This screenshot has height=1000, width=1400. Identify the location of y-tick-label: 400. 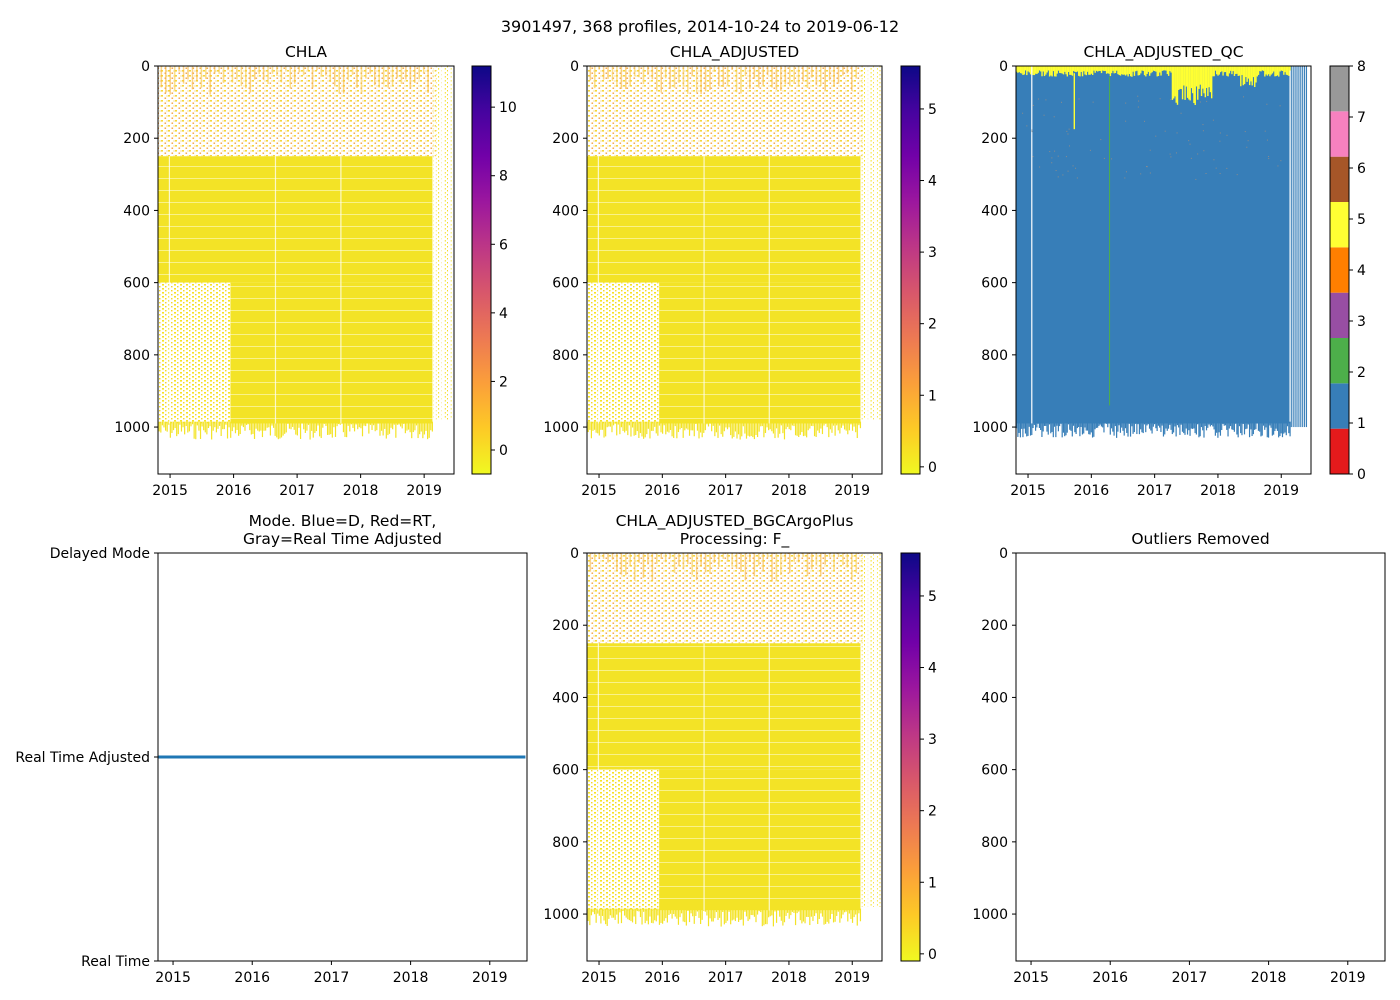
(565, 698).